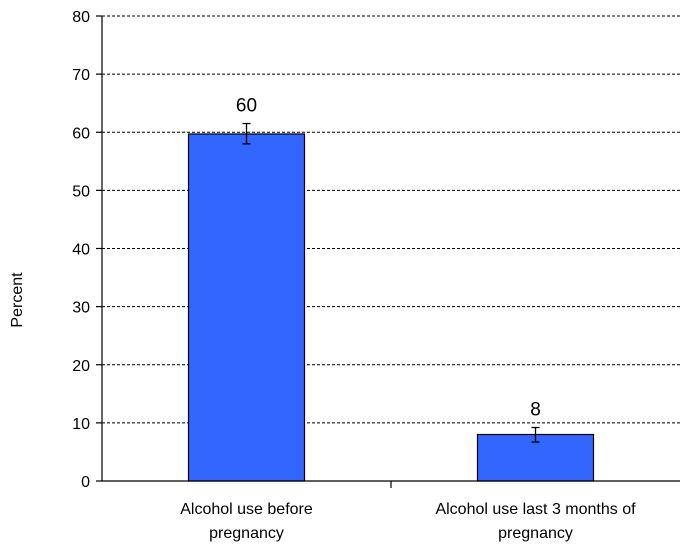  What do you see at coordinates (81, 250) in the screenshot?
I see `y-tick-label: 40` at bounding box center [81, 250].